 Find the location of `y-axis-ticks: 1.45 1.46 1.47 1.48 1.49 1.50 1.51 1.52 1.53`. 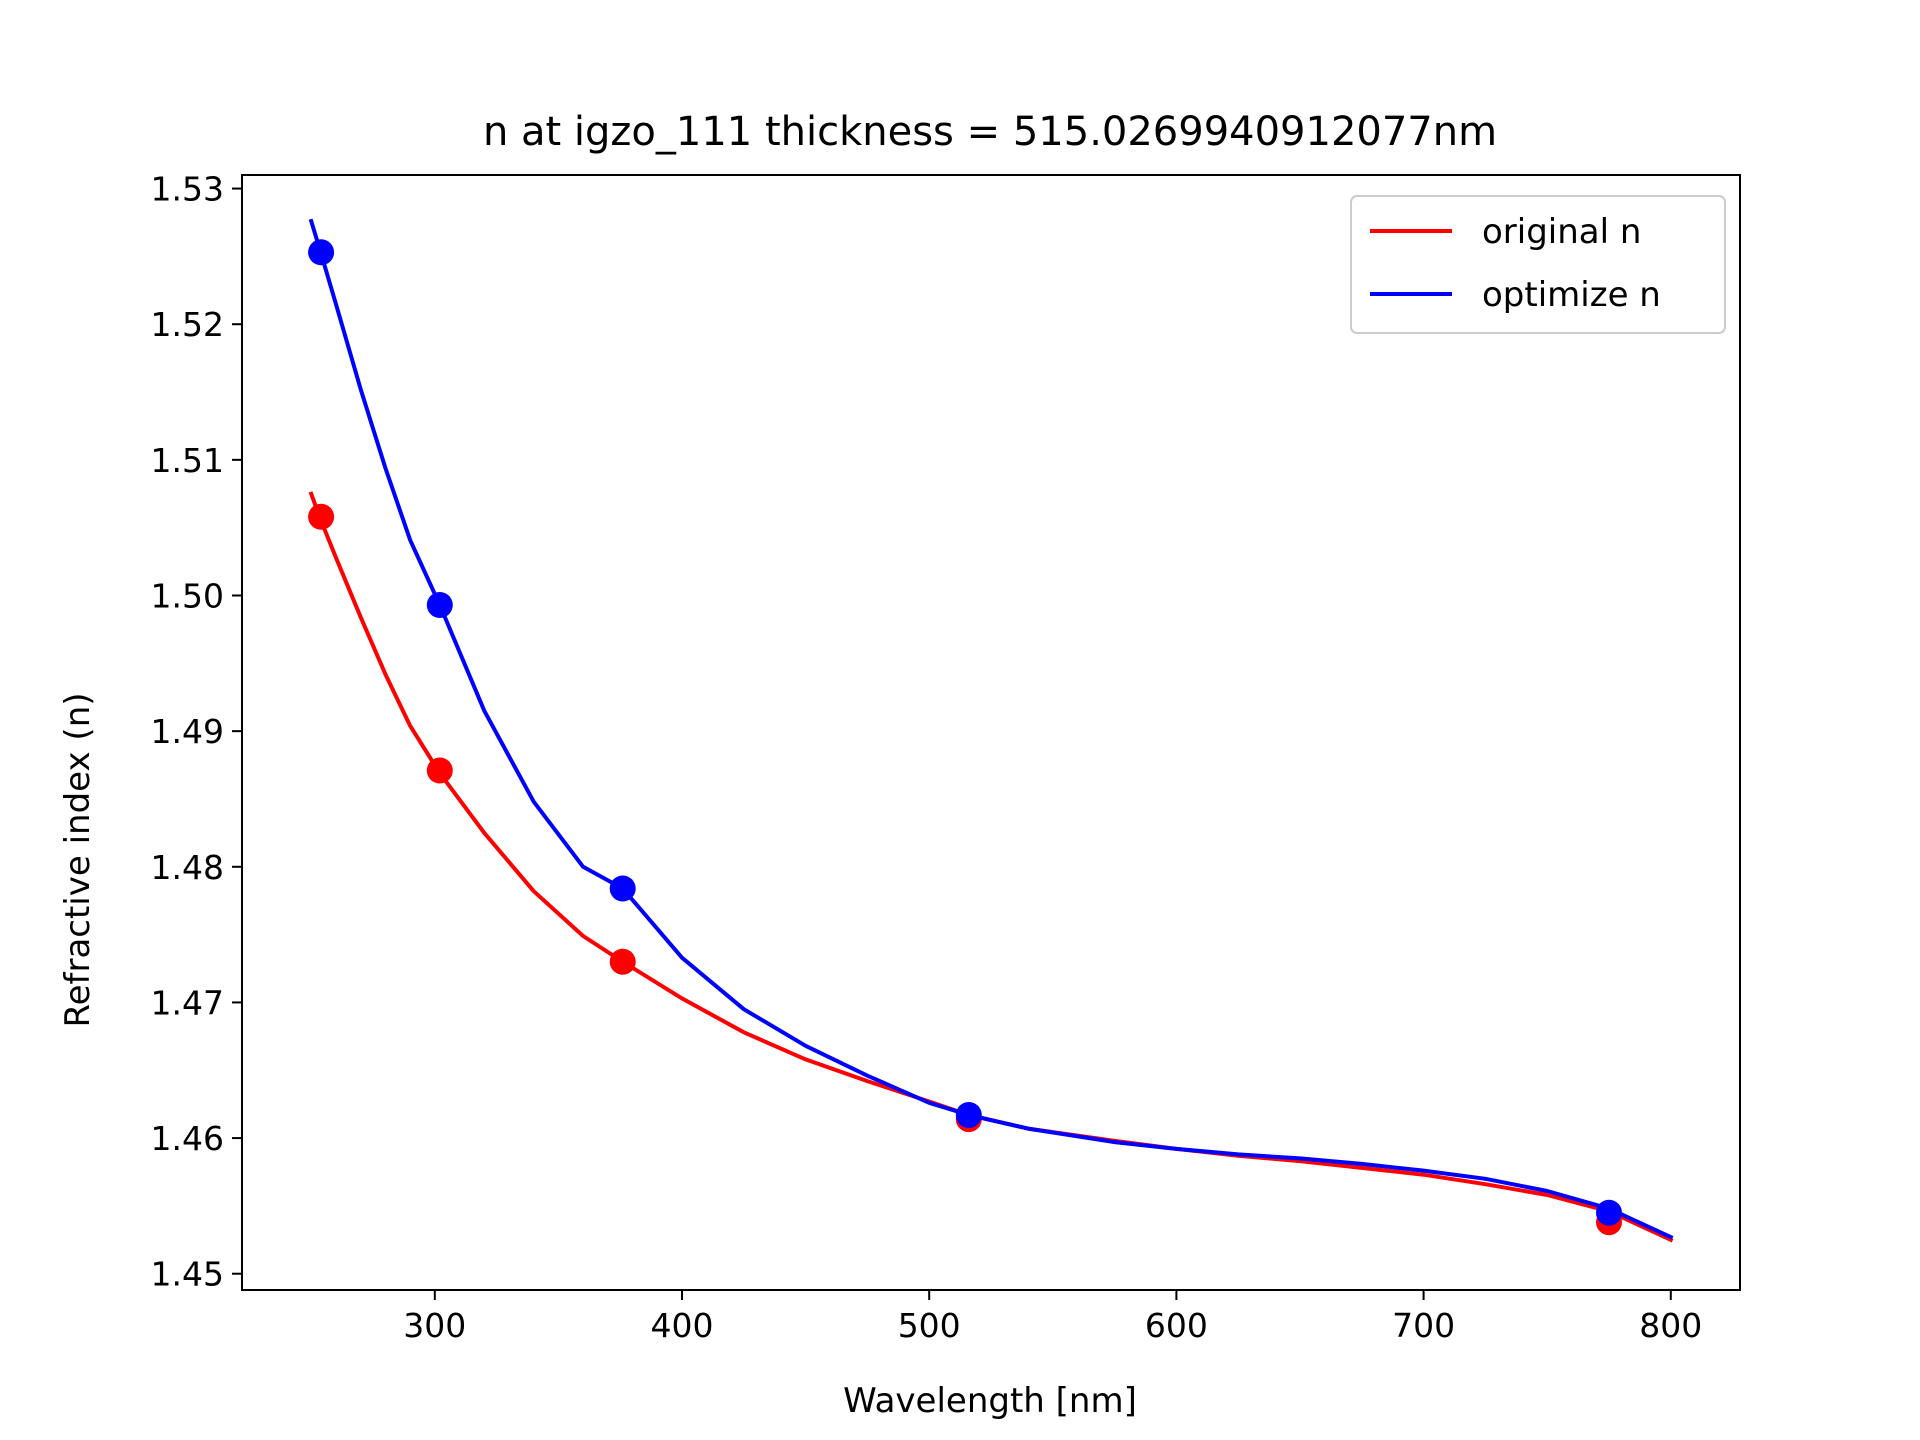

y-axis-ticks: 1.45 1.46 1.47 1.48 1.49 1.50 1.51 1.52 1.53 is located at coordinates (196, 732).